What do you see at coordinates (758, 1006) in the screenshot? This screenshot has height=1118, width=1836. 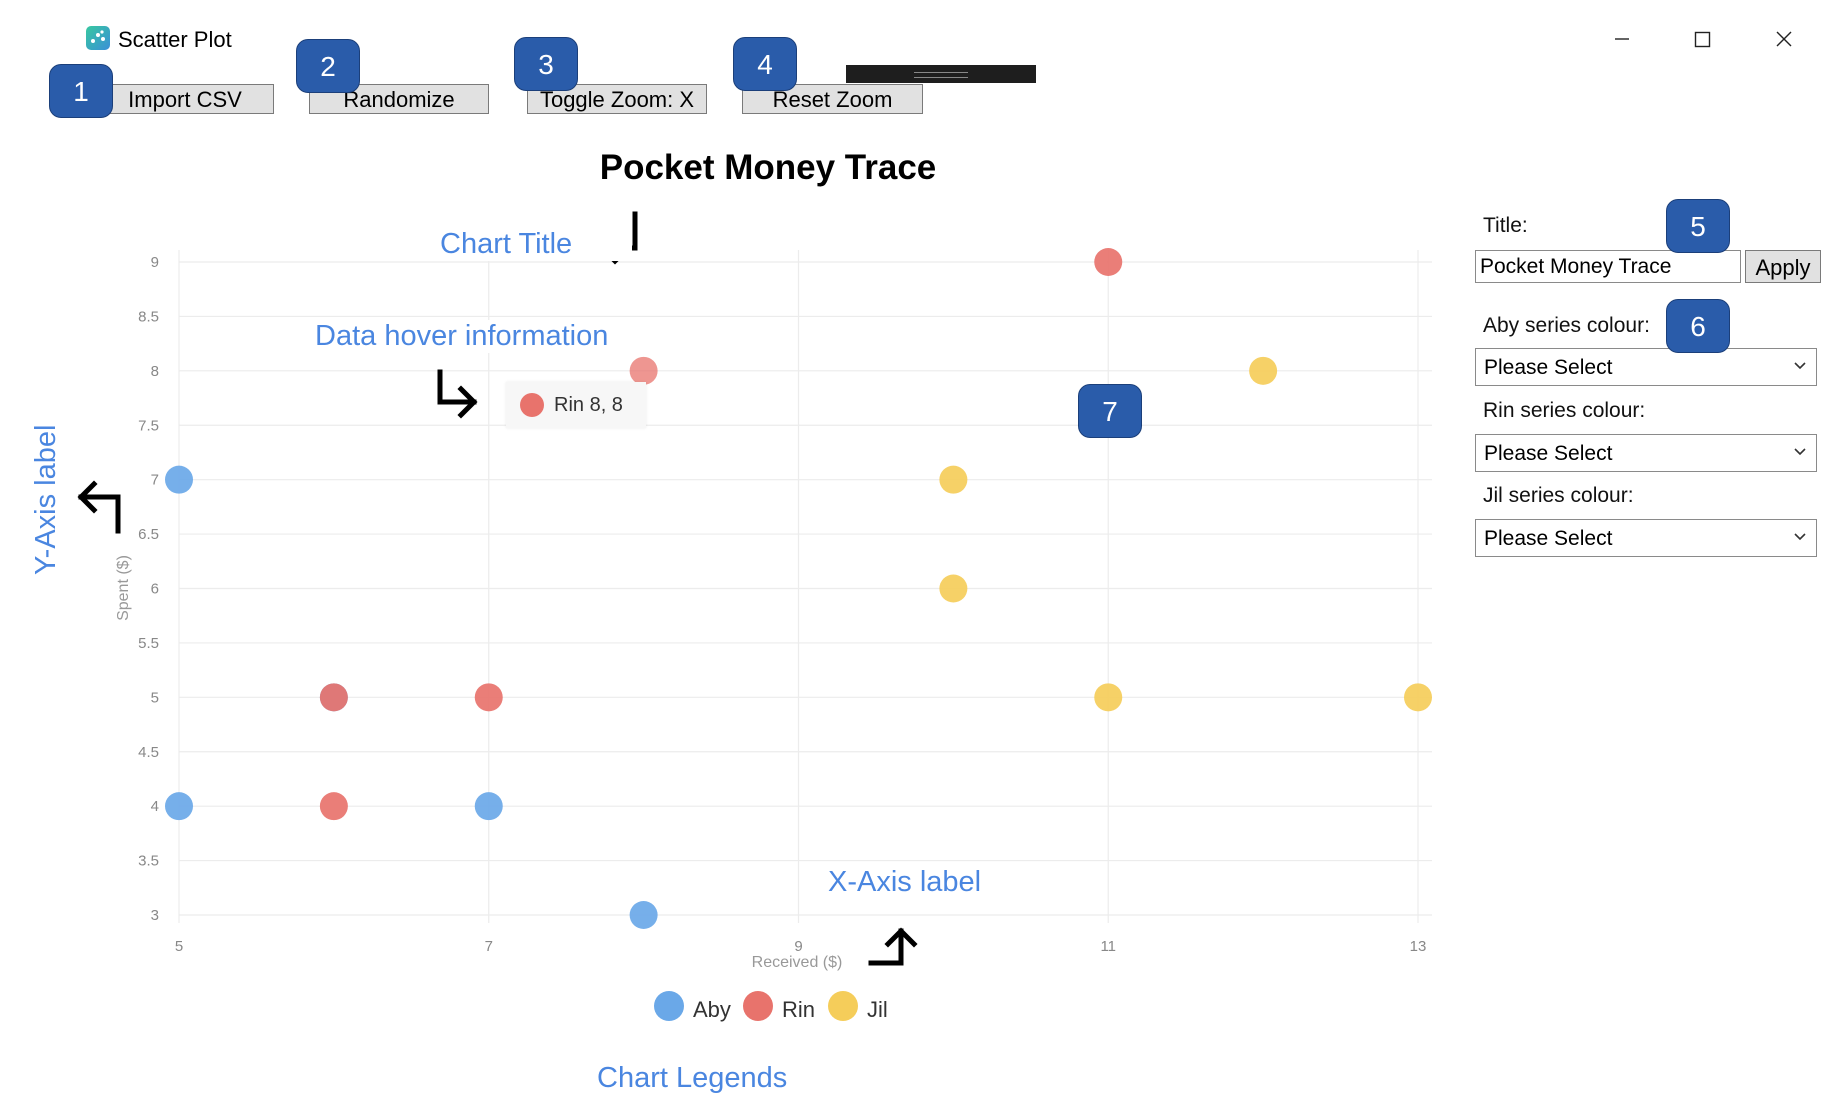 I see `legend-marker-rin` at bounding box center [758, 1006].